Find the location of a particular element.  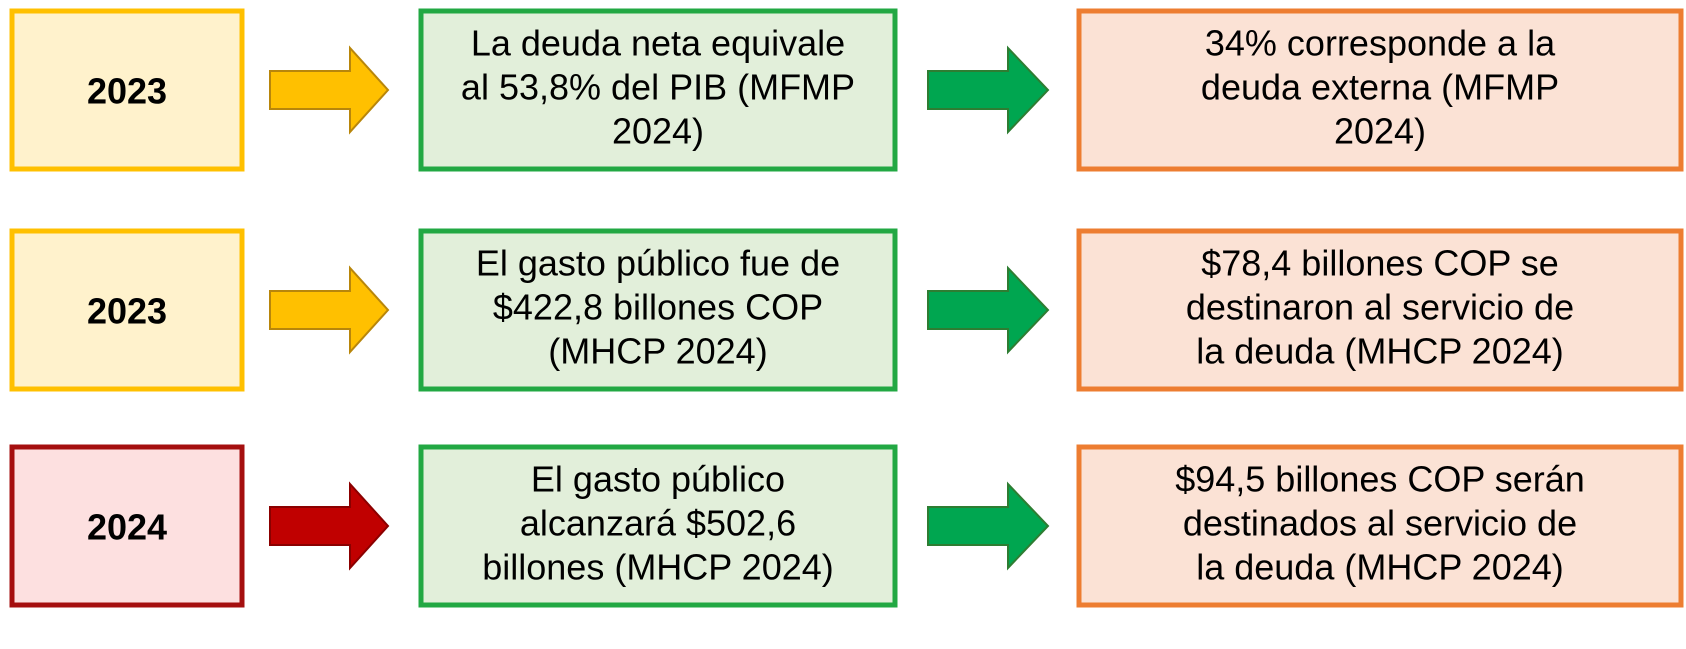

year-label: 2024 is located at coordinates (127, 527).